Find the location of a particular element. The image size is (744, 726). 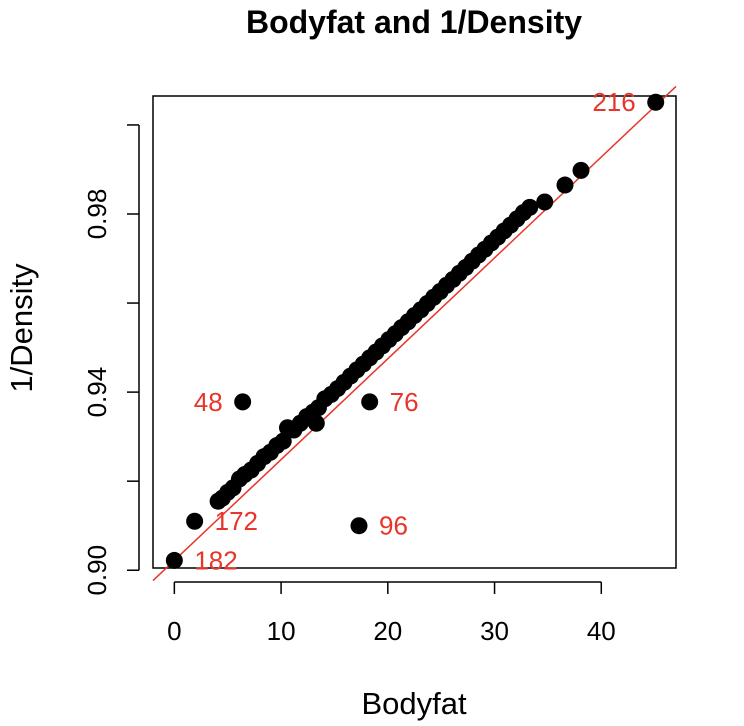

point-label: 48 is located at coordinates (208, 402).